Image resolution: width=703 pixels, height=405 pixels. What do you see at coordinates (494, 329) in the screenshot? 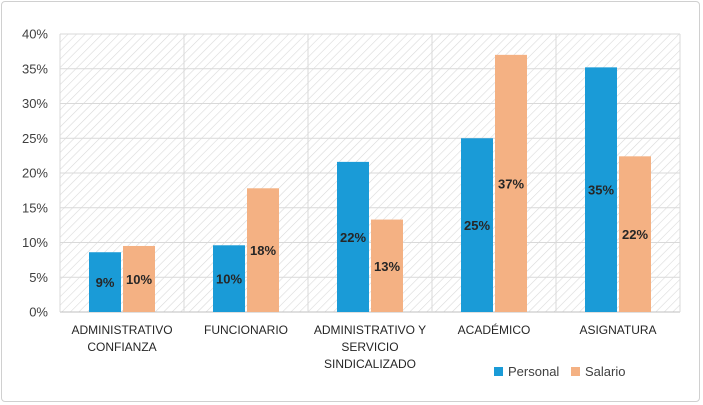
I see `x-category-label: ACADÉMICO` at bounding box center [494, 329].